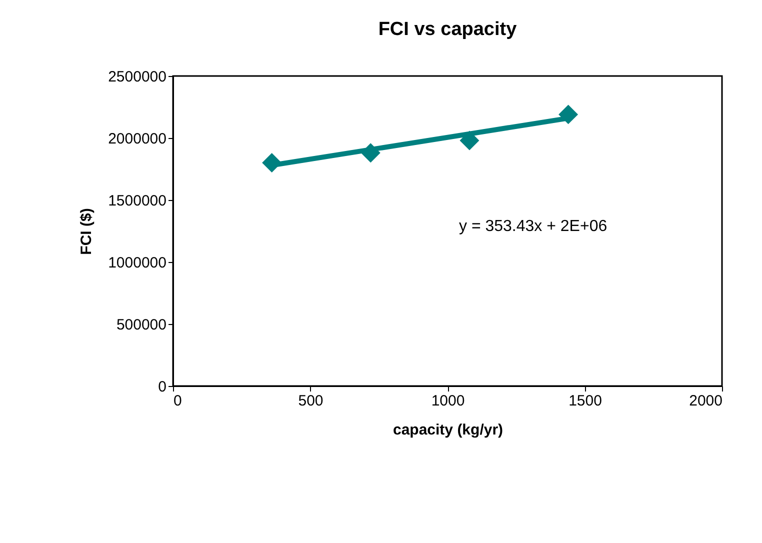 The width and height of the screenshot is (762, 543). I want to click on y-tick-label: 2000000, so click(137, 139).